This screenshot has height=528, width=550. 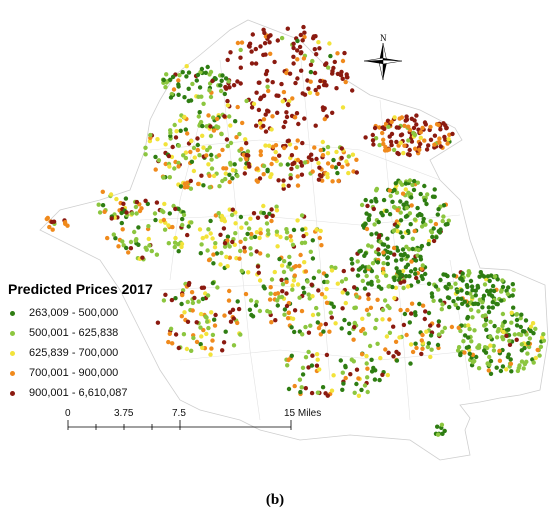 What do you see at coordinates (179, 413) in the screenshot?
I see `scale-tick-label: 7.5` at bounding box center [179, 413].